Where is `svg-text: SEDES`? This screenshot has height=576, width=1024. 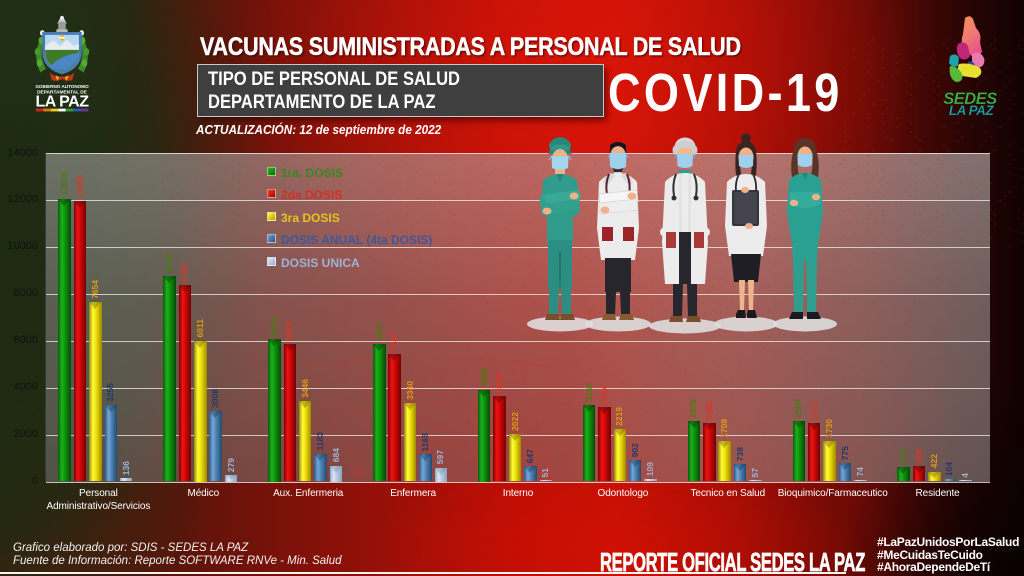 svg-text: SEDES is located at coordinates (970, 99).